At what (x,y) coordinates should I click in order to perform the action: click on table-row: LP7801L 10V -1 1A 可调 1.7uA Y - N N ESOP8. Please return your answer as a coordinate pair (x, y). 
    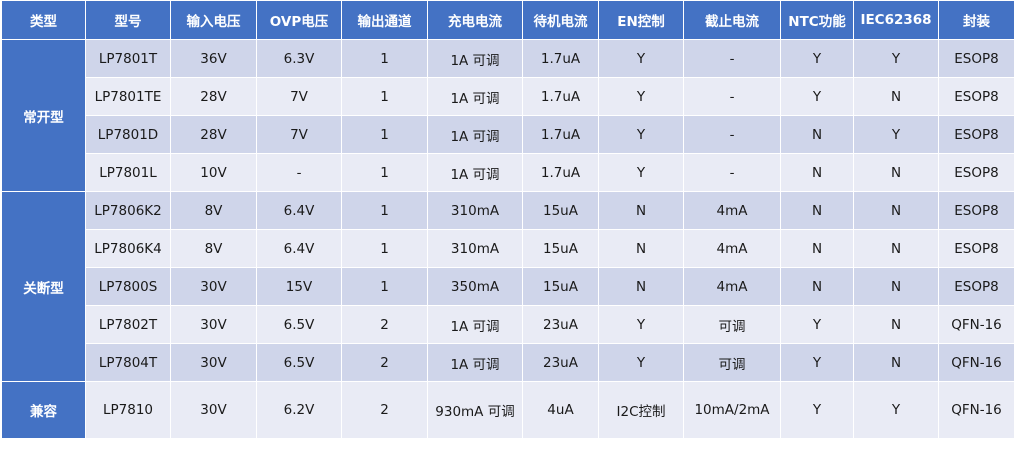
    Looking at the image, I should click on (508, 172).